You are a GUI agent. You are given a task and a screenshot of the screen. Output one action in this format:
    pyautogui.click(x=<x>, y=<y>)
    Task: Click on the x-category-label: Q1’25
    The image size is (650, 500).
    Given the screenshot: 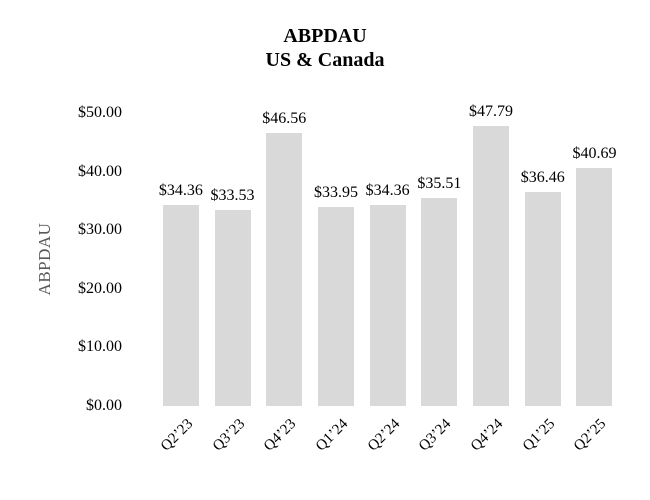 What is the action you would take?
    pyautogui.click(x=539, y=435)
    